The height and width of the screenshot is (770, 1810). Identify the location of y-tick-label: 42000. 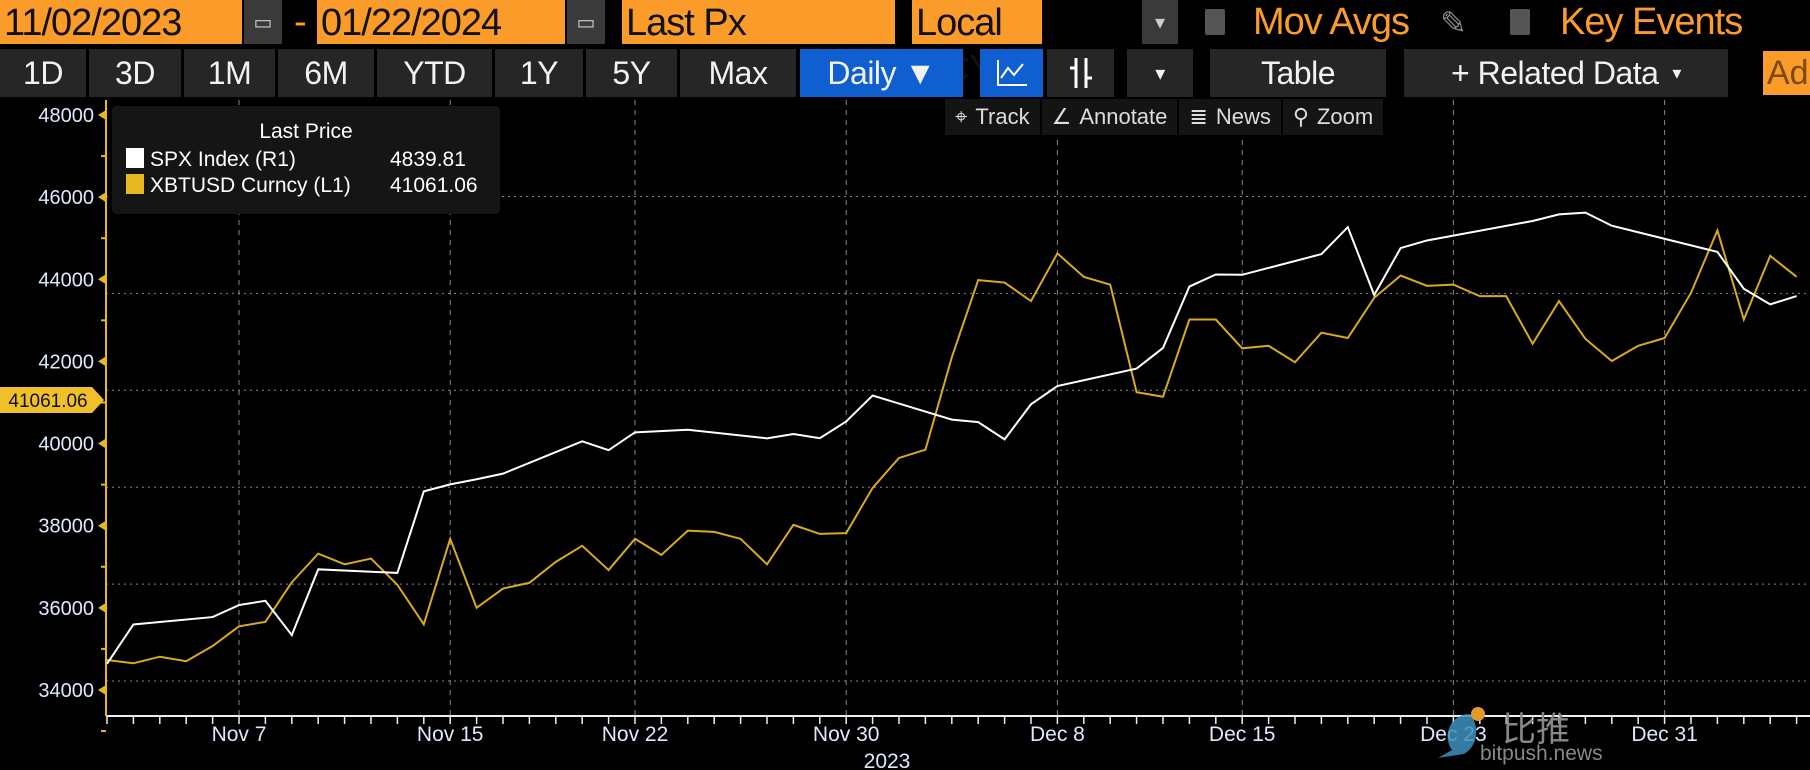
(66, 362).